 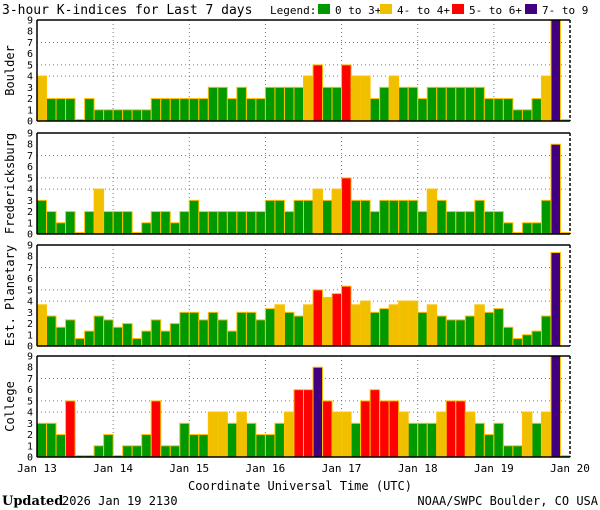 What do you see at coordinates (293, 10) in the screenshot?
I see `legend-label: Legend:` at bounding box center [293, 10].